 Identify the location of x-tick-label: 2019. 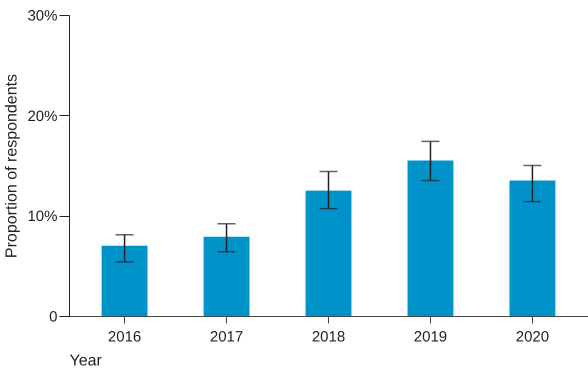
(431, 337).